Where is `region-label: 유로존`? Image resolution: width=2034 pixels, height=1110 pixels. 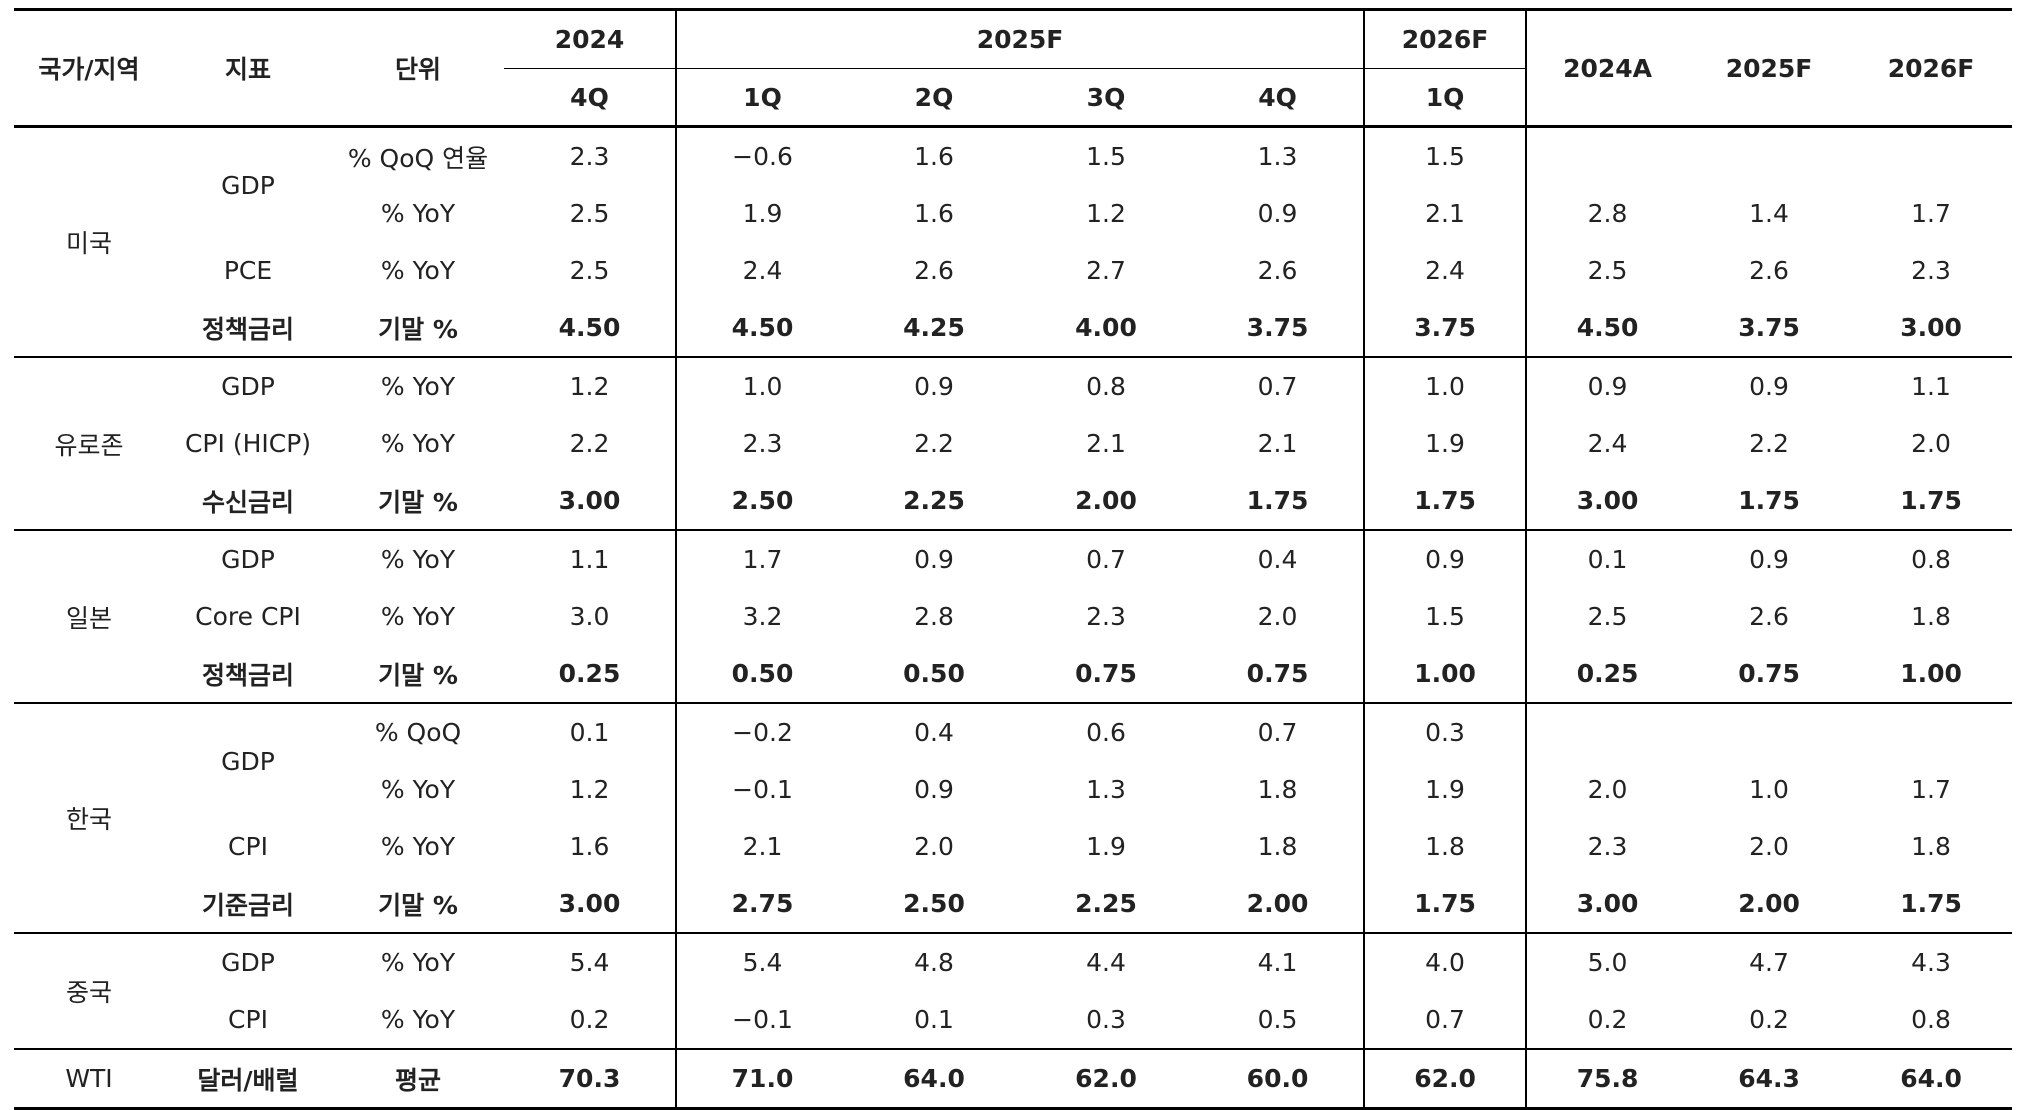 region-label: 유로존 is located at coordinates (89, 443).